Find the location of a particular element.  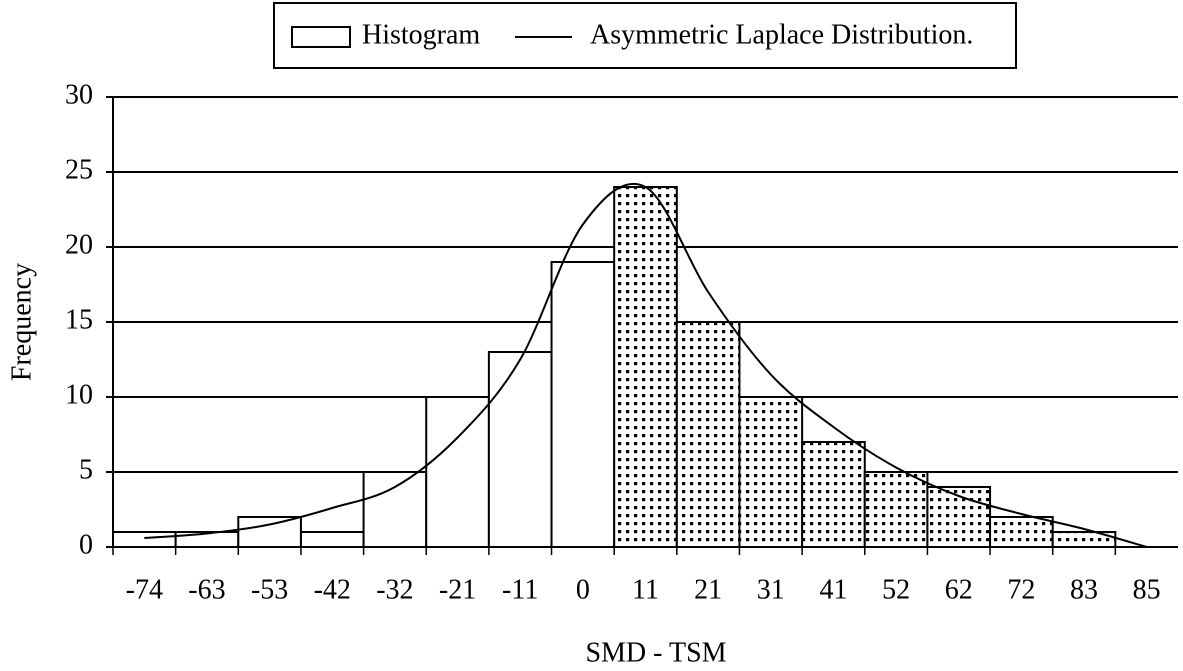

x-axis-label: SMD - TSM is located at coordinates (655, 652).